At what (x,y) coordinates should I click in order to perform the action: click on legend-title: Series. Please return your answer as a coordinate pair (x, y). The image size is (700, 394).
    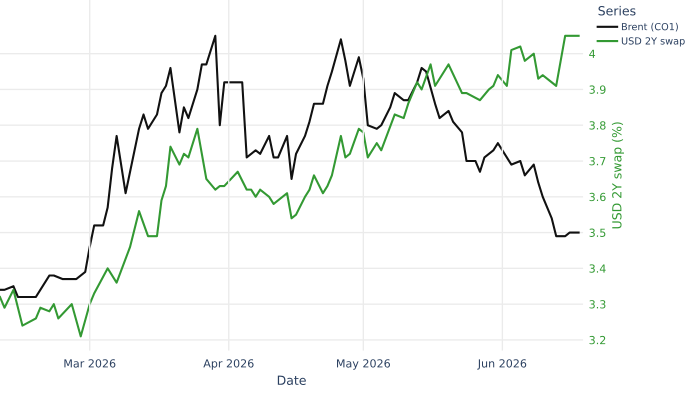
    Looking at the image, I should click on (617, 11).